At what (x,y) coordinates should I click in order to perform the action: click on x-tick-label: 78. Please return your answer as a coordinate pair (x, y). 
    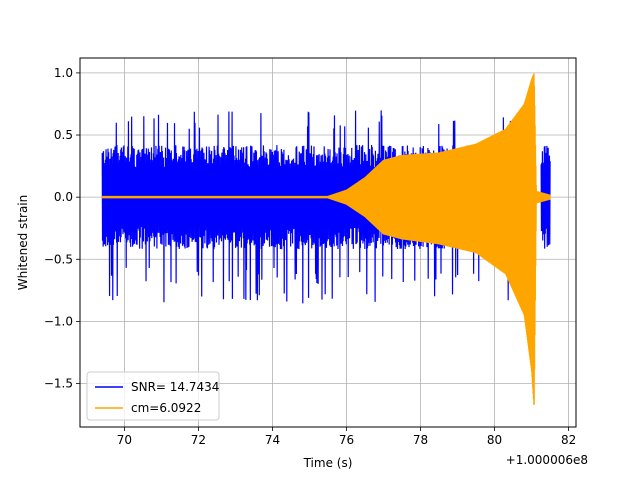
    Looking at the image, I should click on (420, 440).